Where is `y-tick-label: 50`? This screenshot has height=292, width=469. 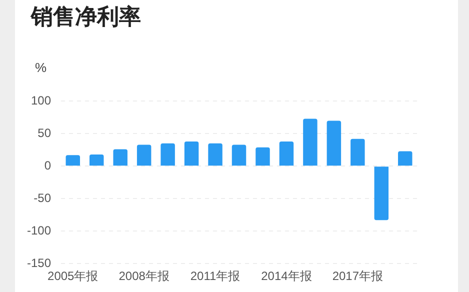 y-tick-label: 50 is located at coordinates (45, 133).